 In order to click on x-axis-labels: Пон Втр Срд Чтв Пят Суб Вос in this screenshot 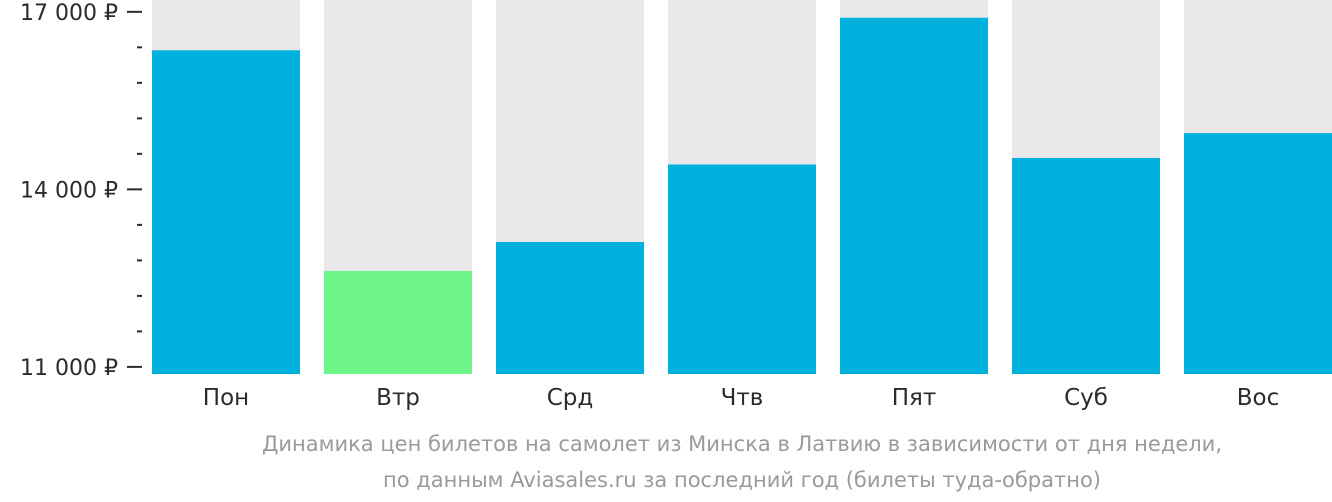, I will do `click(741, 398)`.